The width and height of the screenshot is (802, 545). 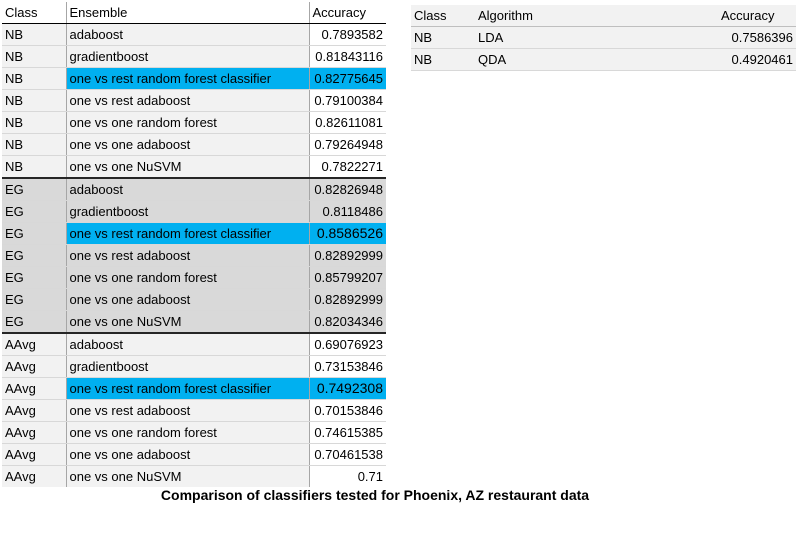 I want to click on table-row: EG one vs one random forest 0.85799207, so click(x=194, y=277).